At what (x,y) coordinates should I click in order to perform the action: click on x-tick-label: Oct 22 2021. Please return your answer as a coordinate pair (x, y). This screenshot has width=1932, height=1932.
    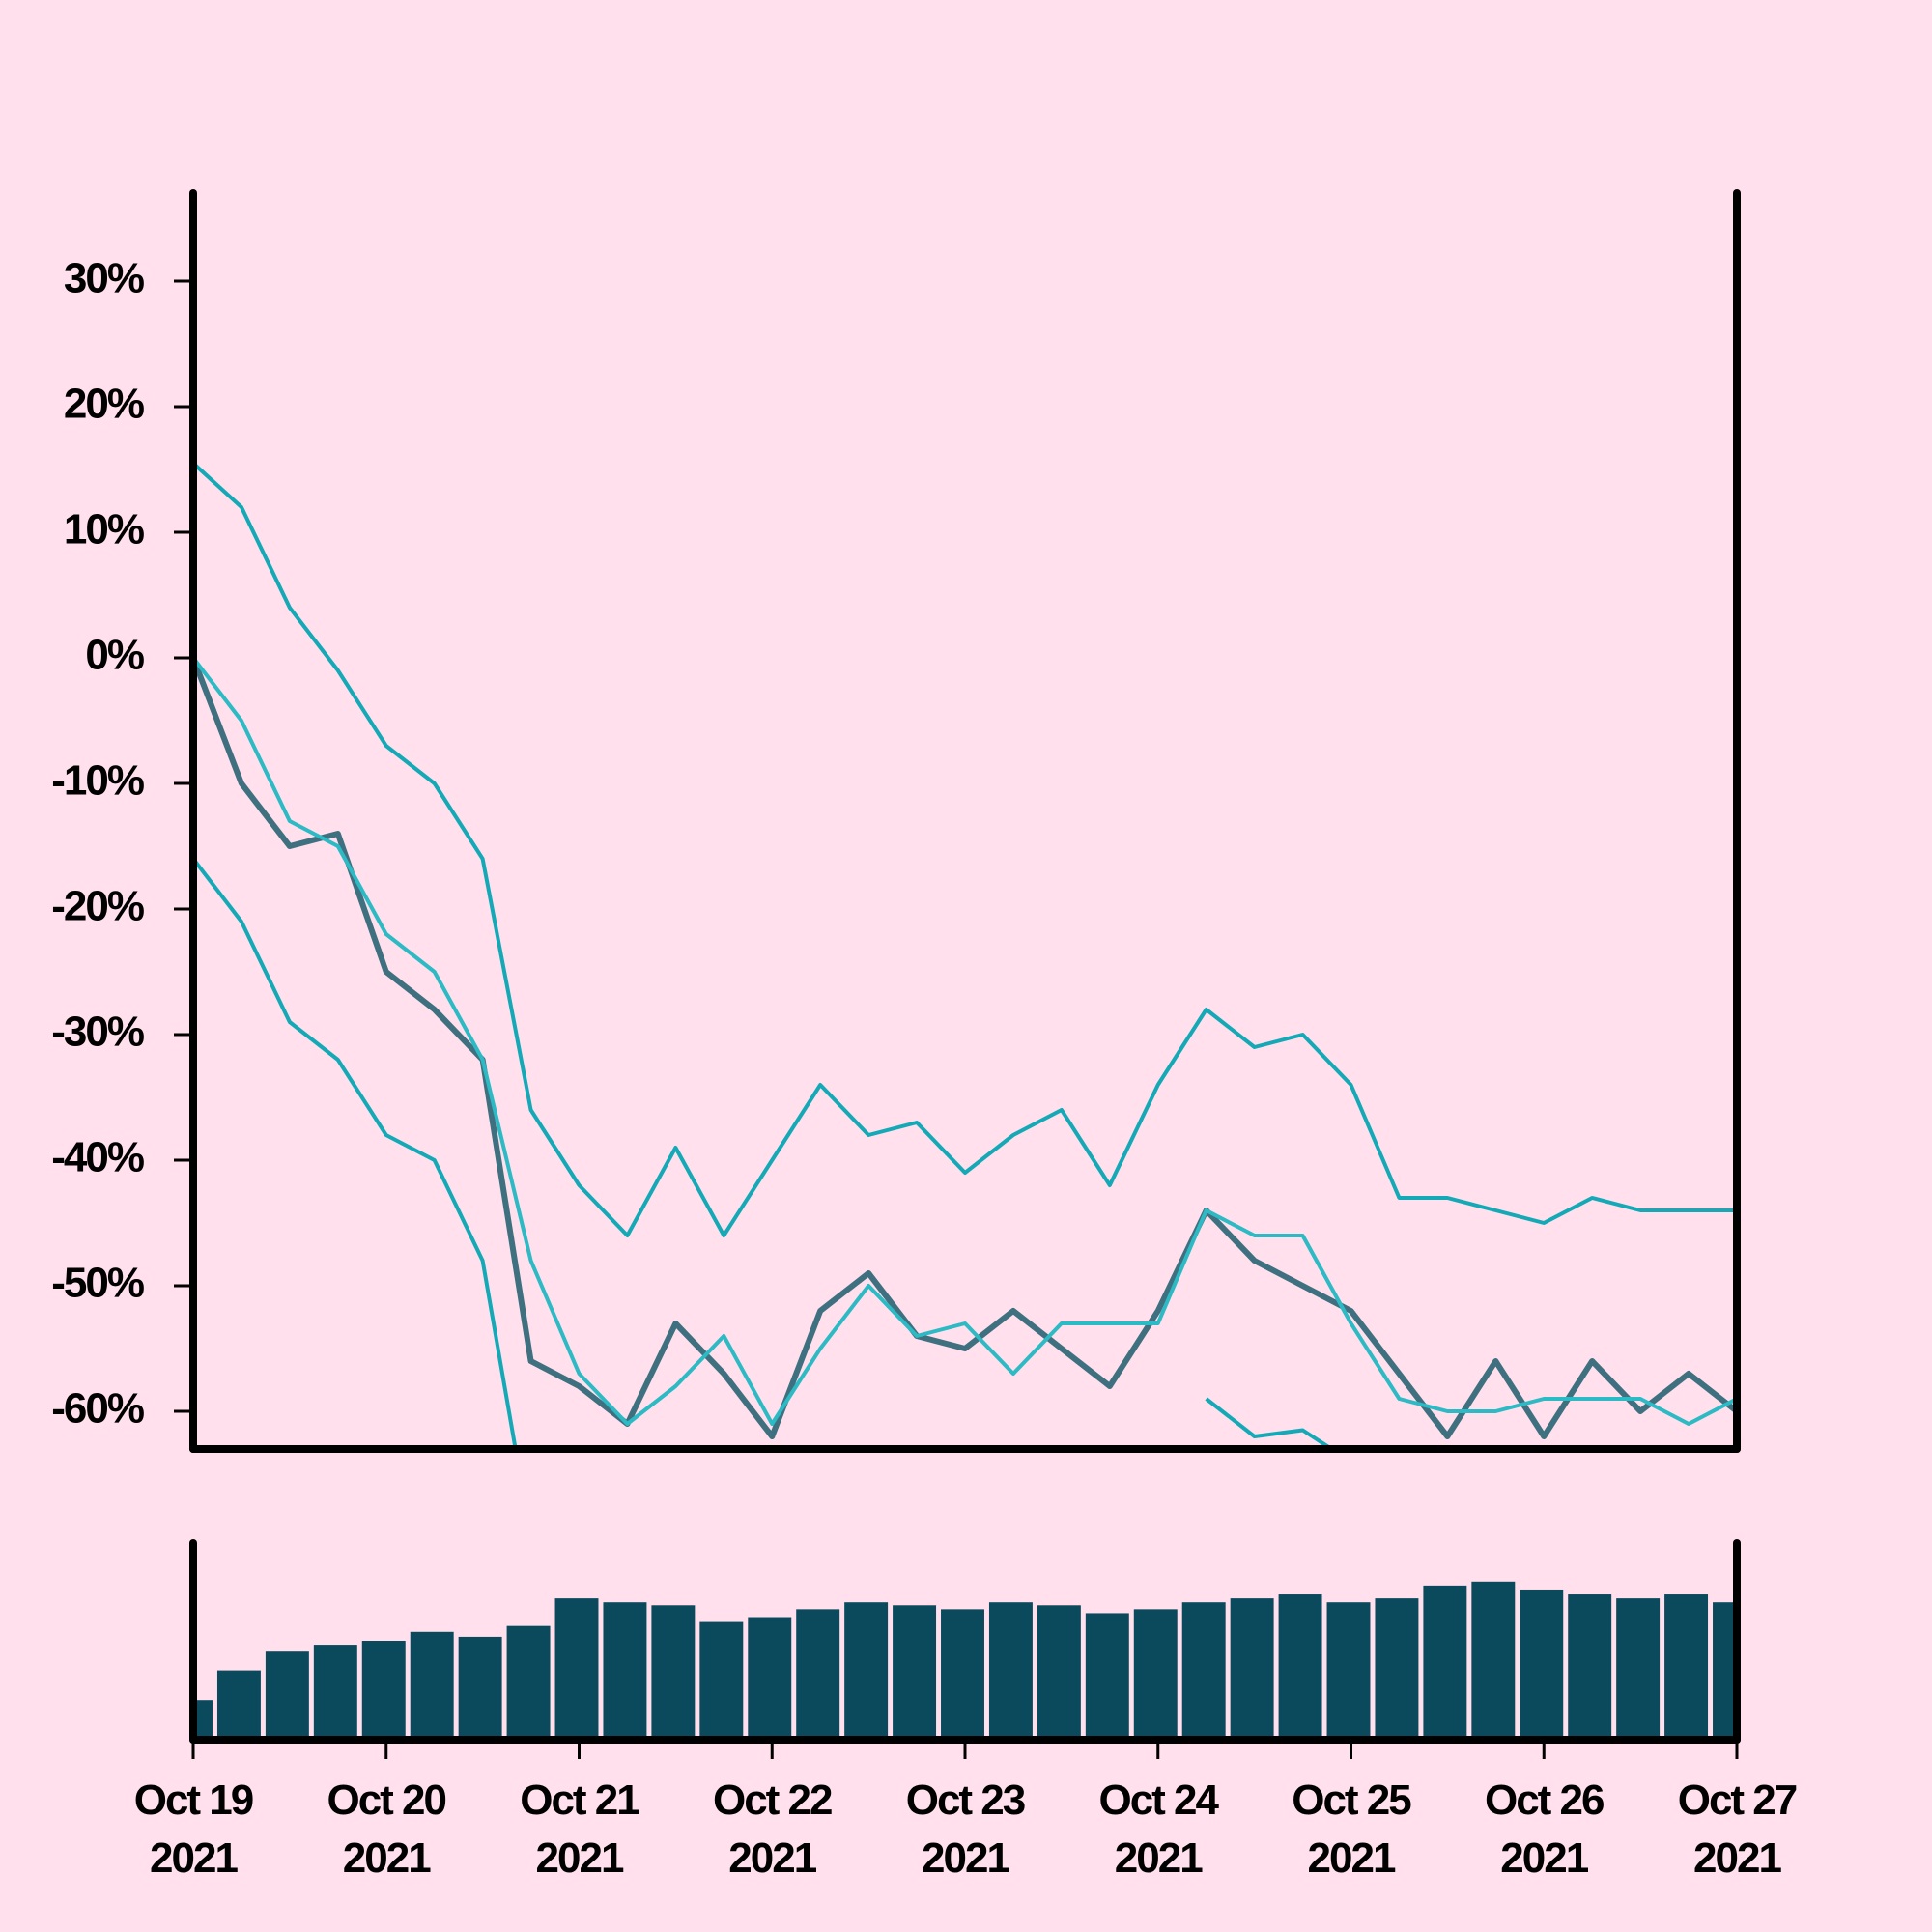
    Looking at the image, I should click on (772, 1829).